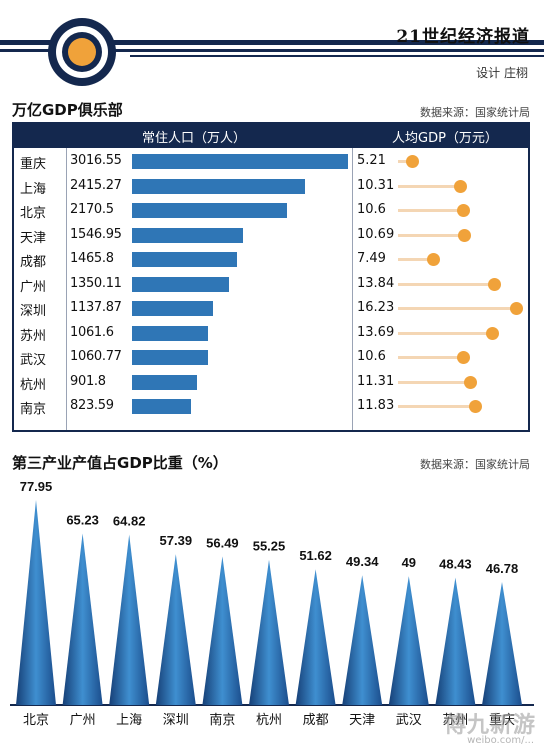 Image resolution: width=544 pixels, height=749 pixels. I want to click on x-tick-label: 南京, so click(222, 720).